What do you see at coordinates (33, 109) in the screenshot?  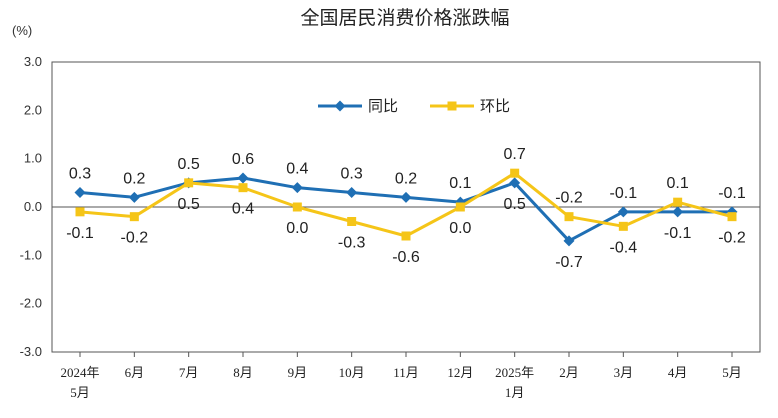 I see `y-tick-label: 2.0` at bounding box center [33, 109].